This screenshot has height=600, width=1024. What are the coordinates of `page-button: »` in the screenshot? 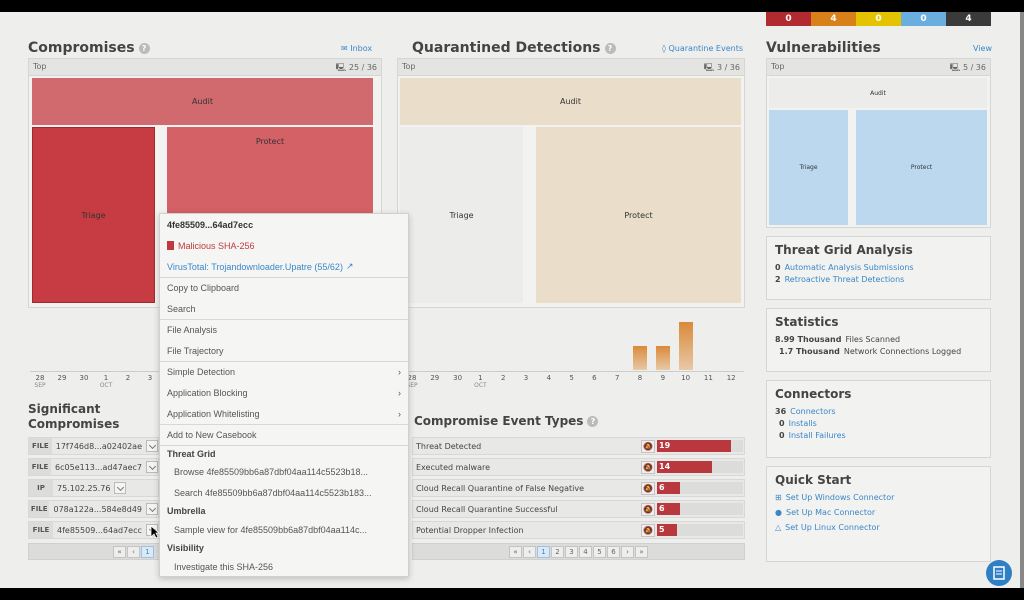 It's located at (641, 551).